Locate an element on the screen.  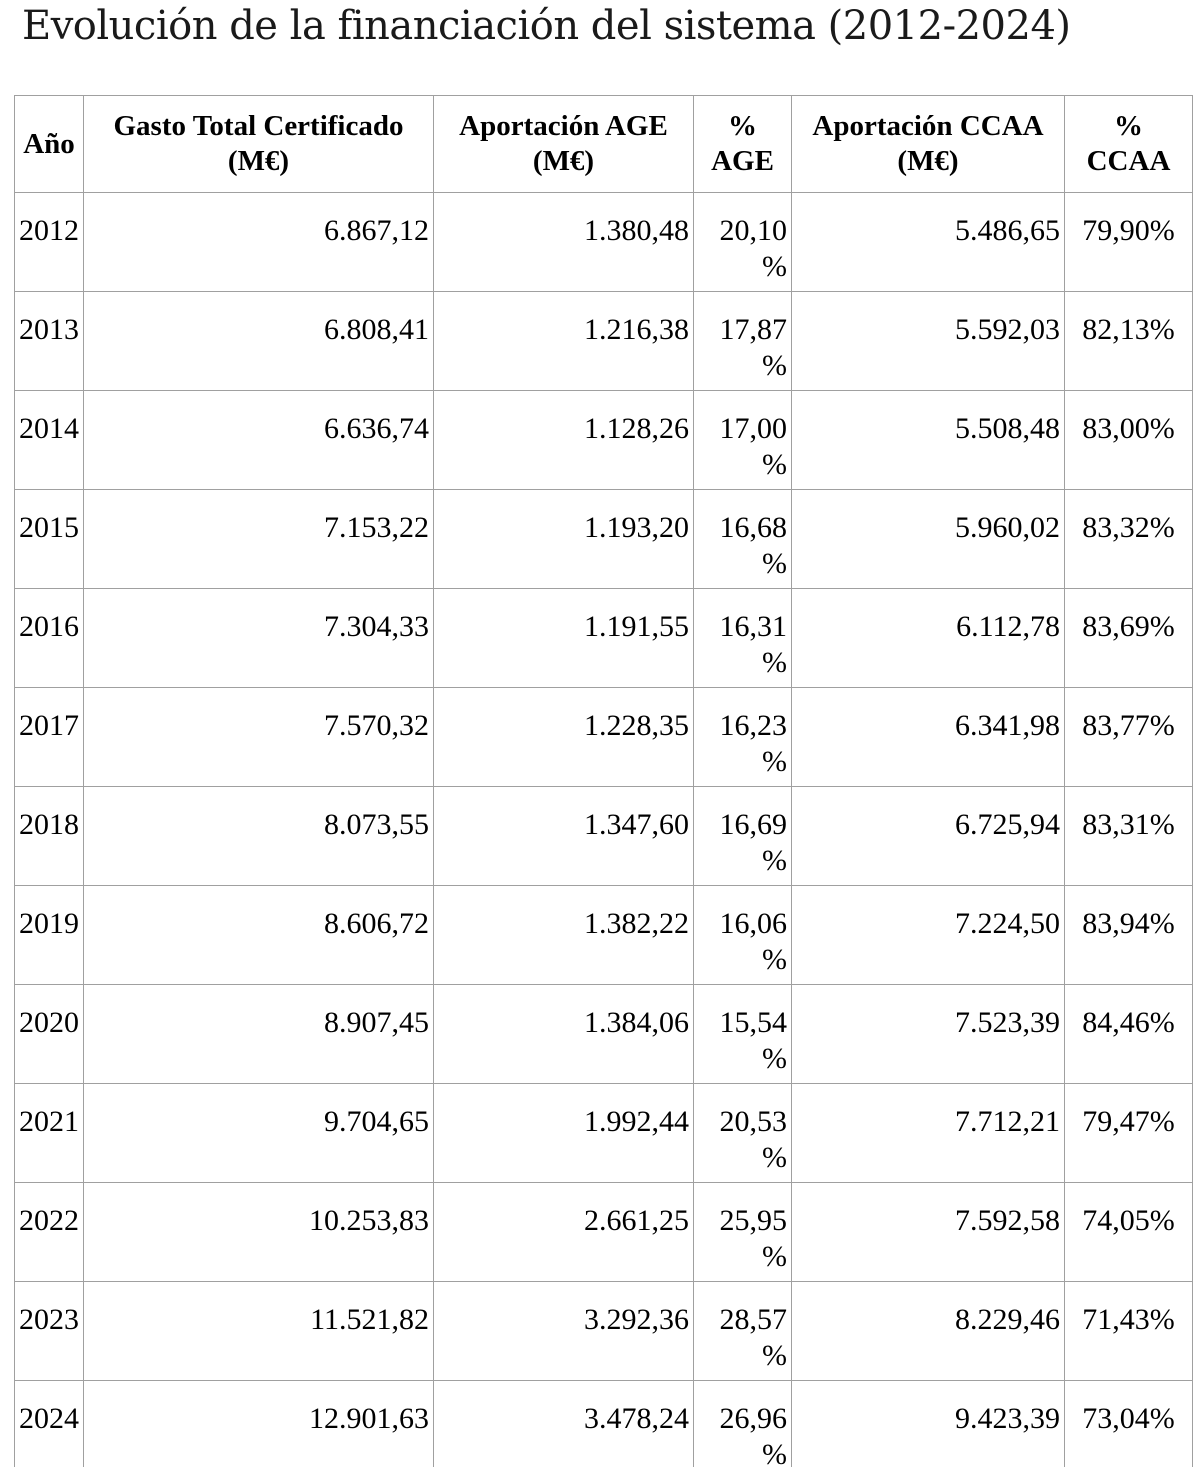
cell-year: 2016 is located at coordinates (49, 638).